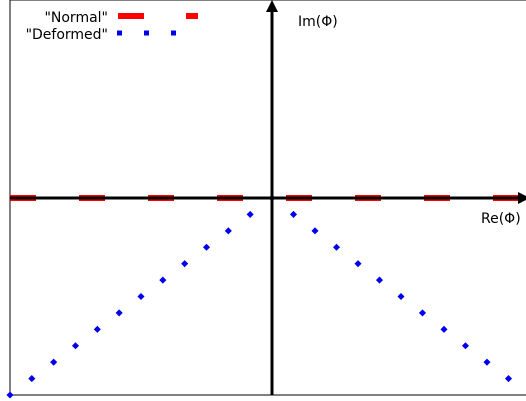  Describe the element at coordinates (76, 18) in the screenshot. I see `legend-label-normal: "Normal"` at that location.